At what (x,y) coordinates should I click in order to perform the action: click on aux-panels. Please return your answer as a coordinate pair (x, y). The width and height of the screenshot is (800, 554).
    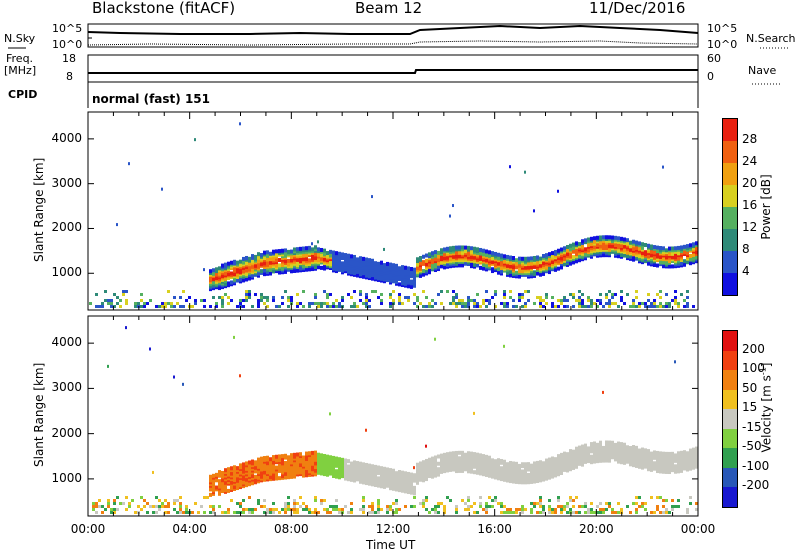
    Looking at the image, I should click on (399, 65).